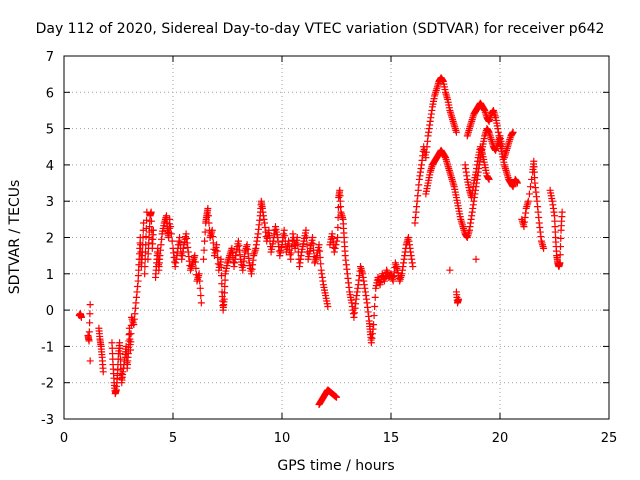 This screenshot has width=640, height=480. I want to click on y-tick-label: 7, so click(50, 57).